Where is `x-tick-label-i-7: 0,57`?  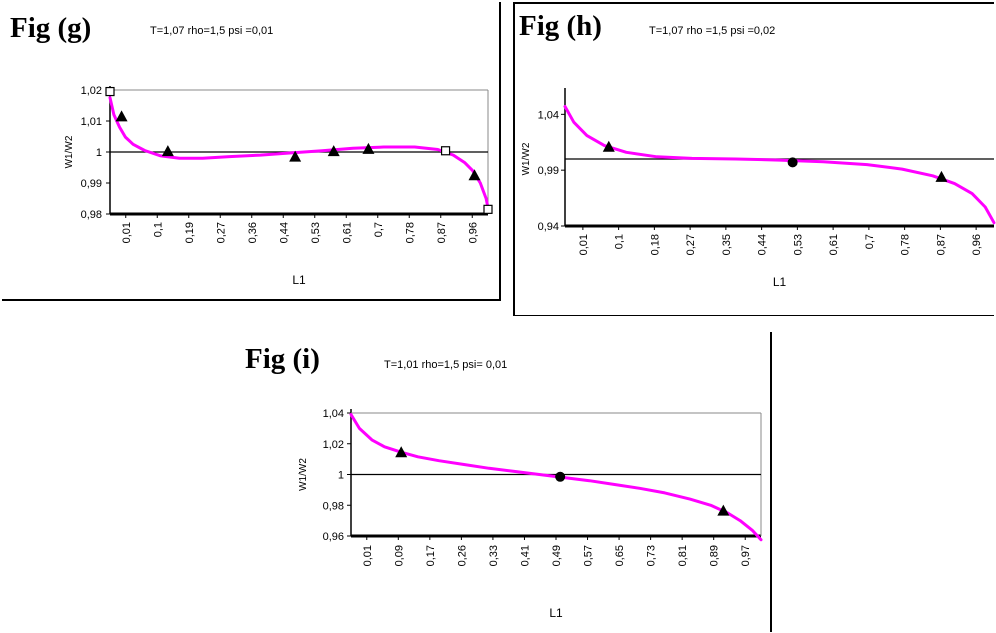 x-tick-label-i-7: 0,57 is located at coordinates (589, 555).